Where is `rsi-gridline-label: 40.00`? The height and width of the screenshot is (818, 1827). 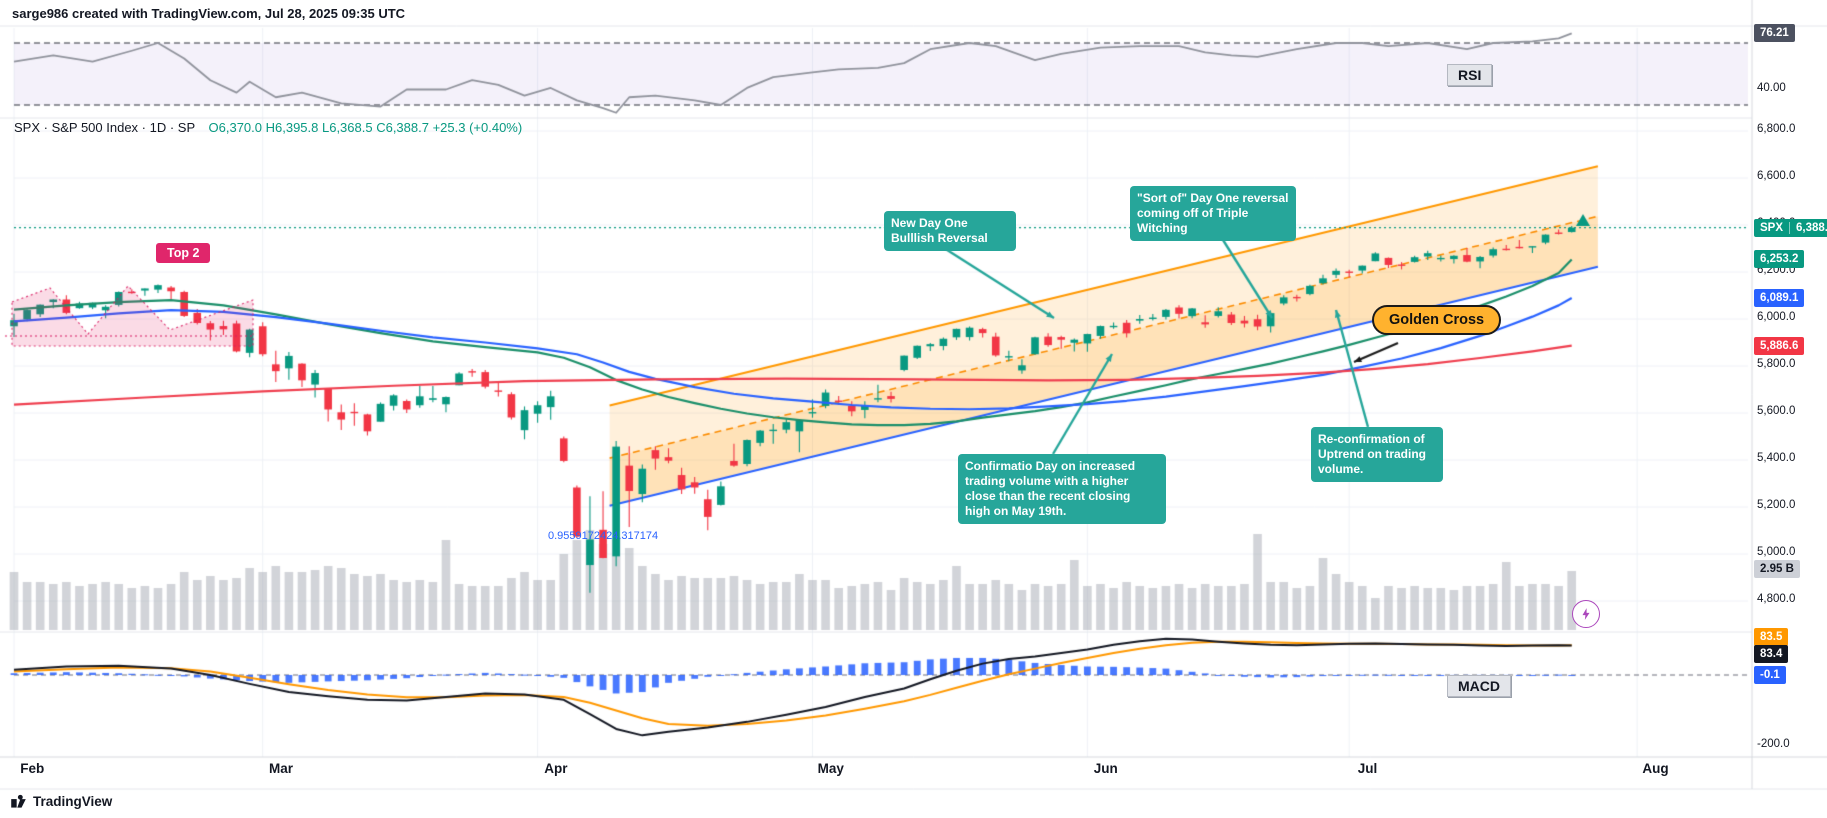 rsi-gridline-label: 40.00 is located at coordinates (1771, 88).